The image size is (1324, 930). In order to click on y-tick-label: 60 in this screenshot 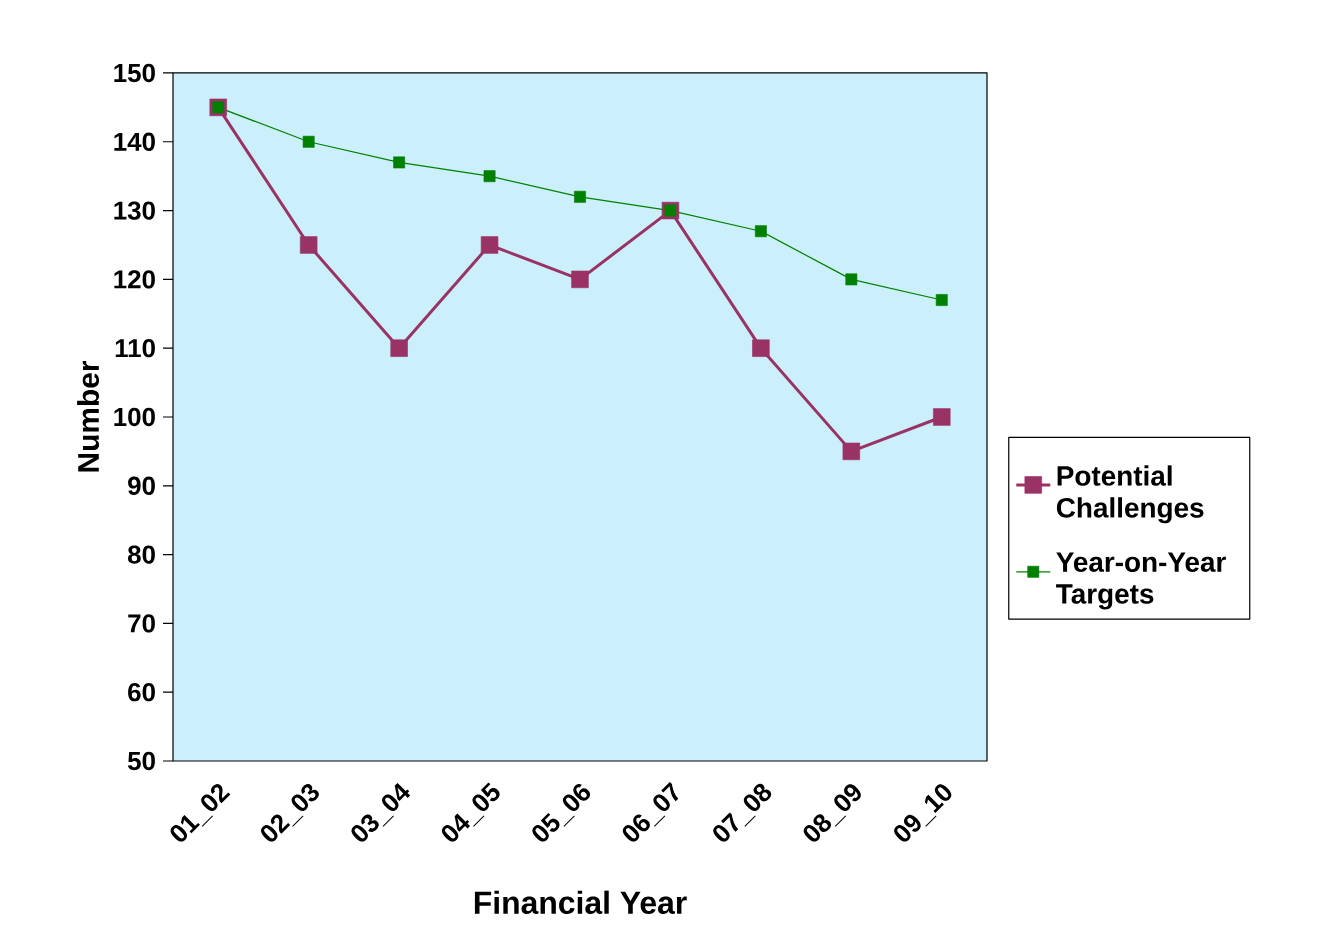, I will do `click(141, 692)`.